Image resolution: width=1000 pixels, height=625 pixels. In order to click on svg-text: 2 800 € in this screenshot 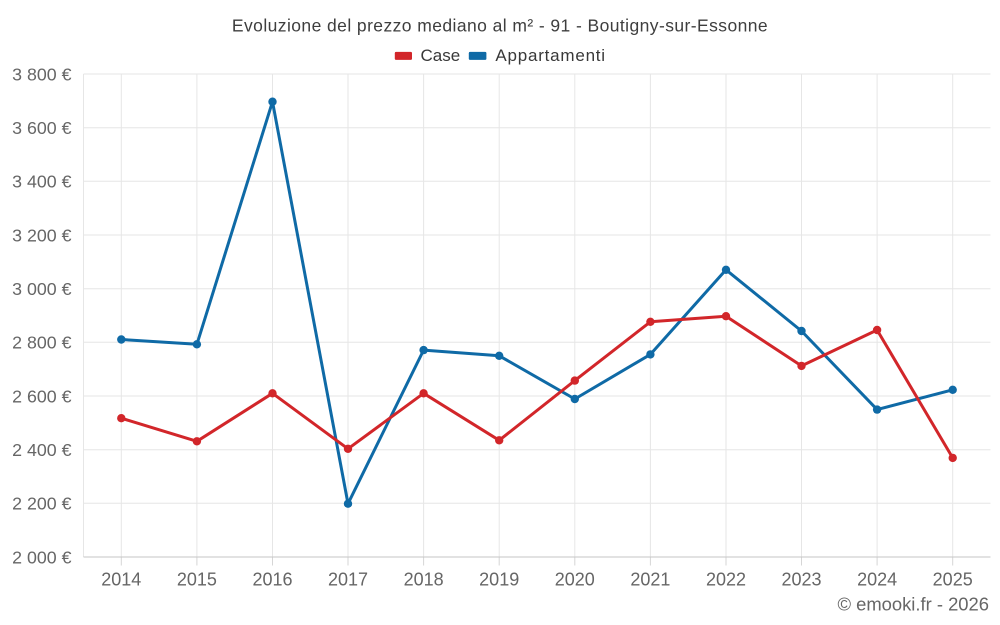, I will do `click(41, 343)`.